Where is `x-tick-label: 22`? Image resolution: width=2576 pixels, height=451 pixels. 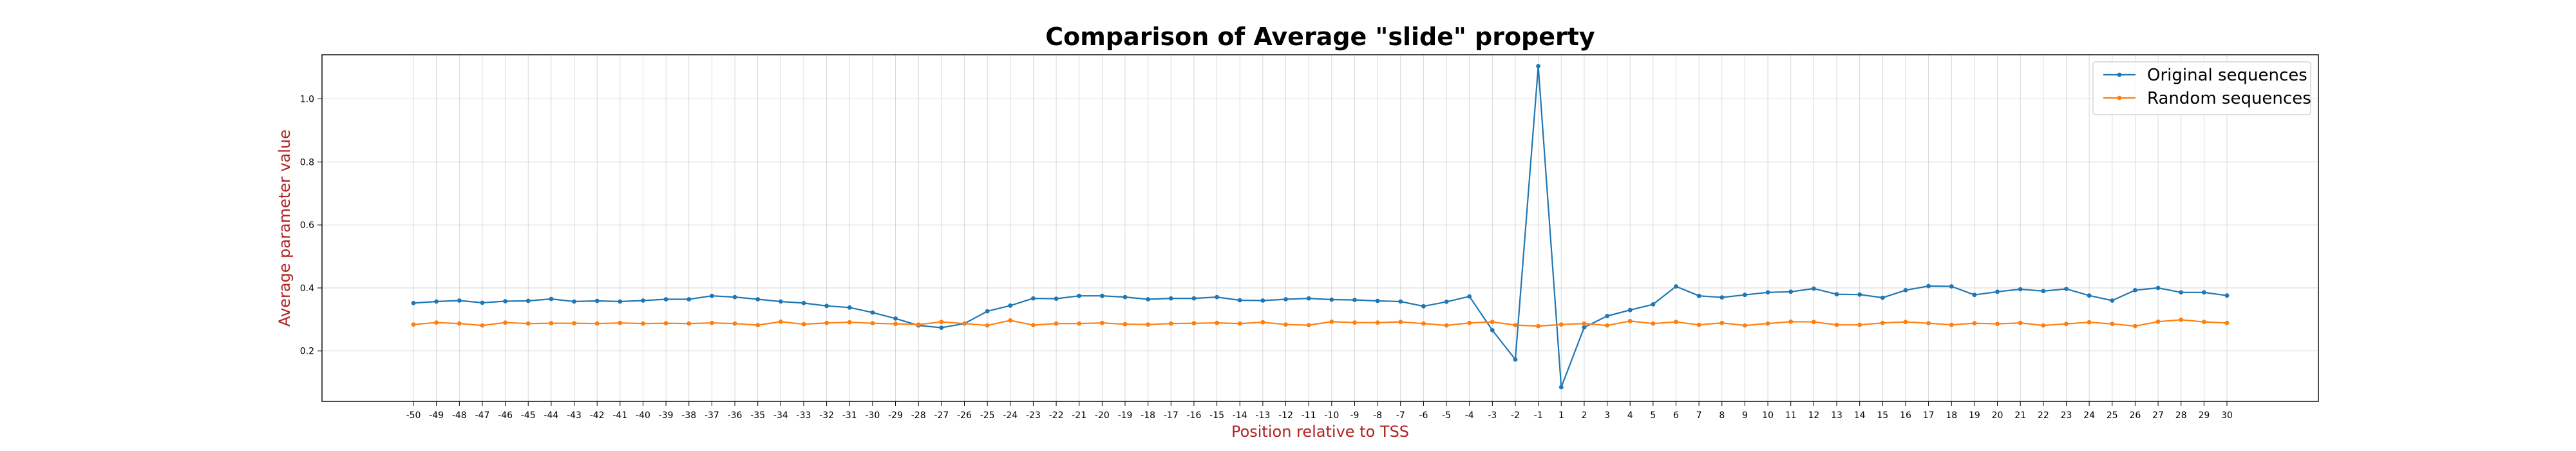
x-tick-label: 22 is located at coordinates (2043, 415).